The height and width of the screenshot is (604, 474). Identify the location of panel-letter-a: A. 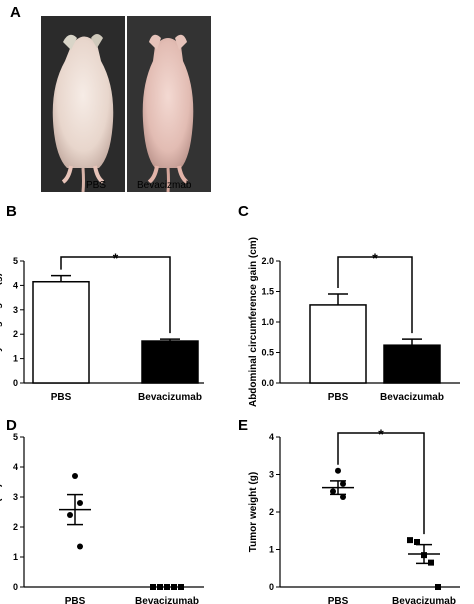
(15, 12).